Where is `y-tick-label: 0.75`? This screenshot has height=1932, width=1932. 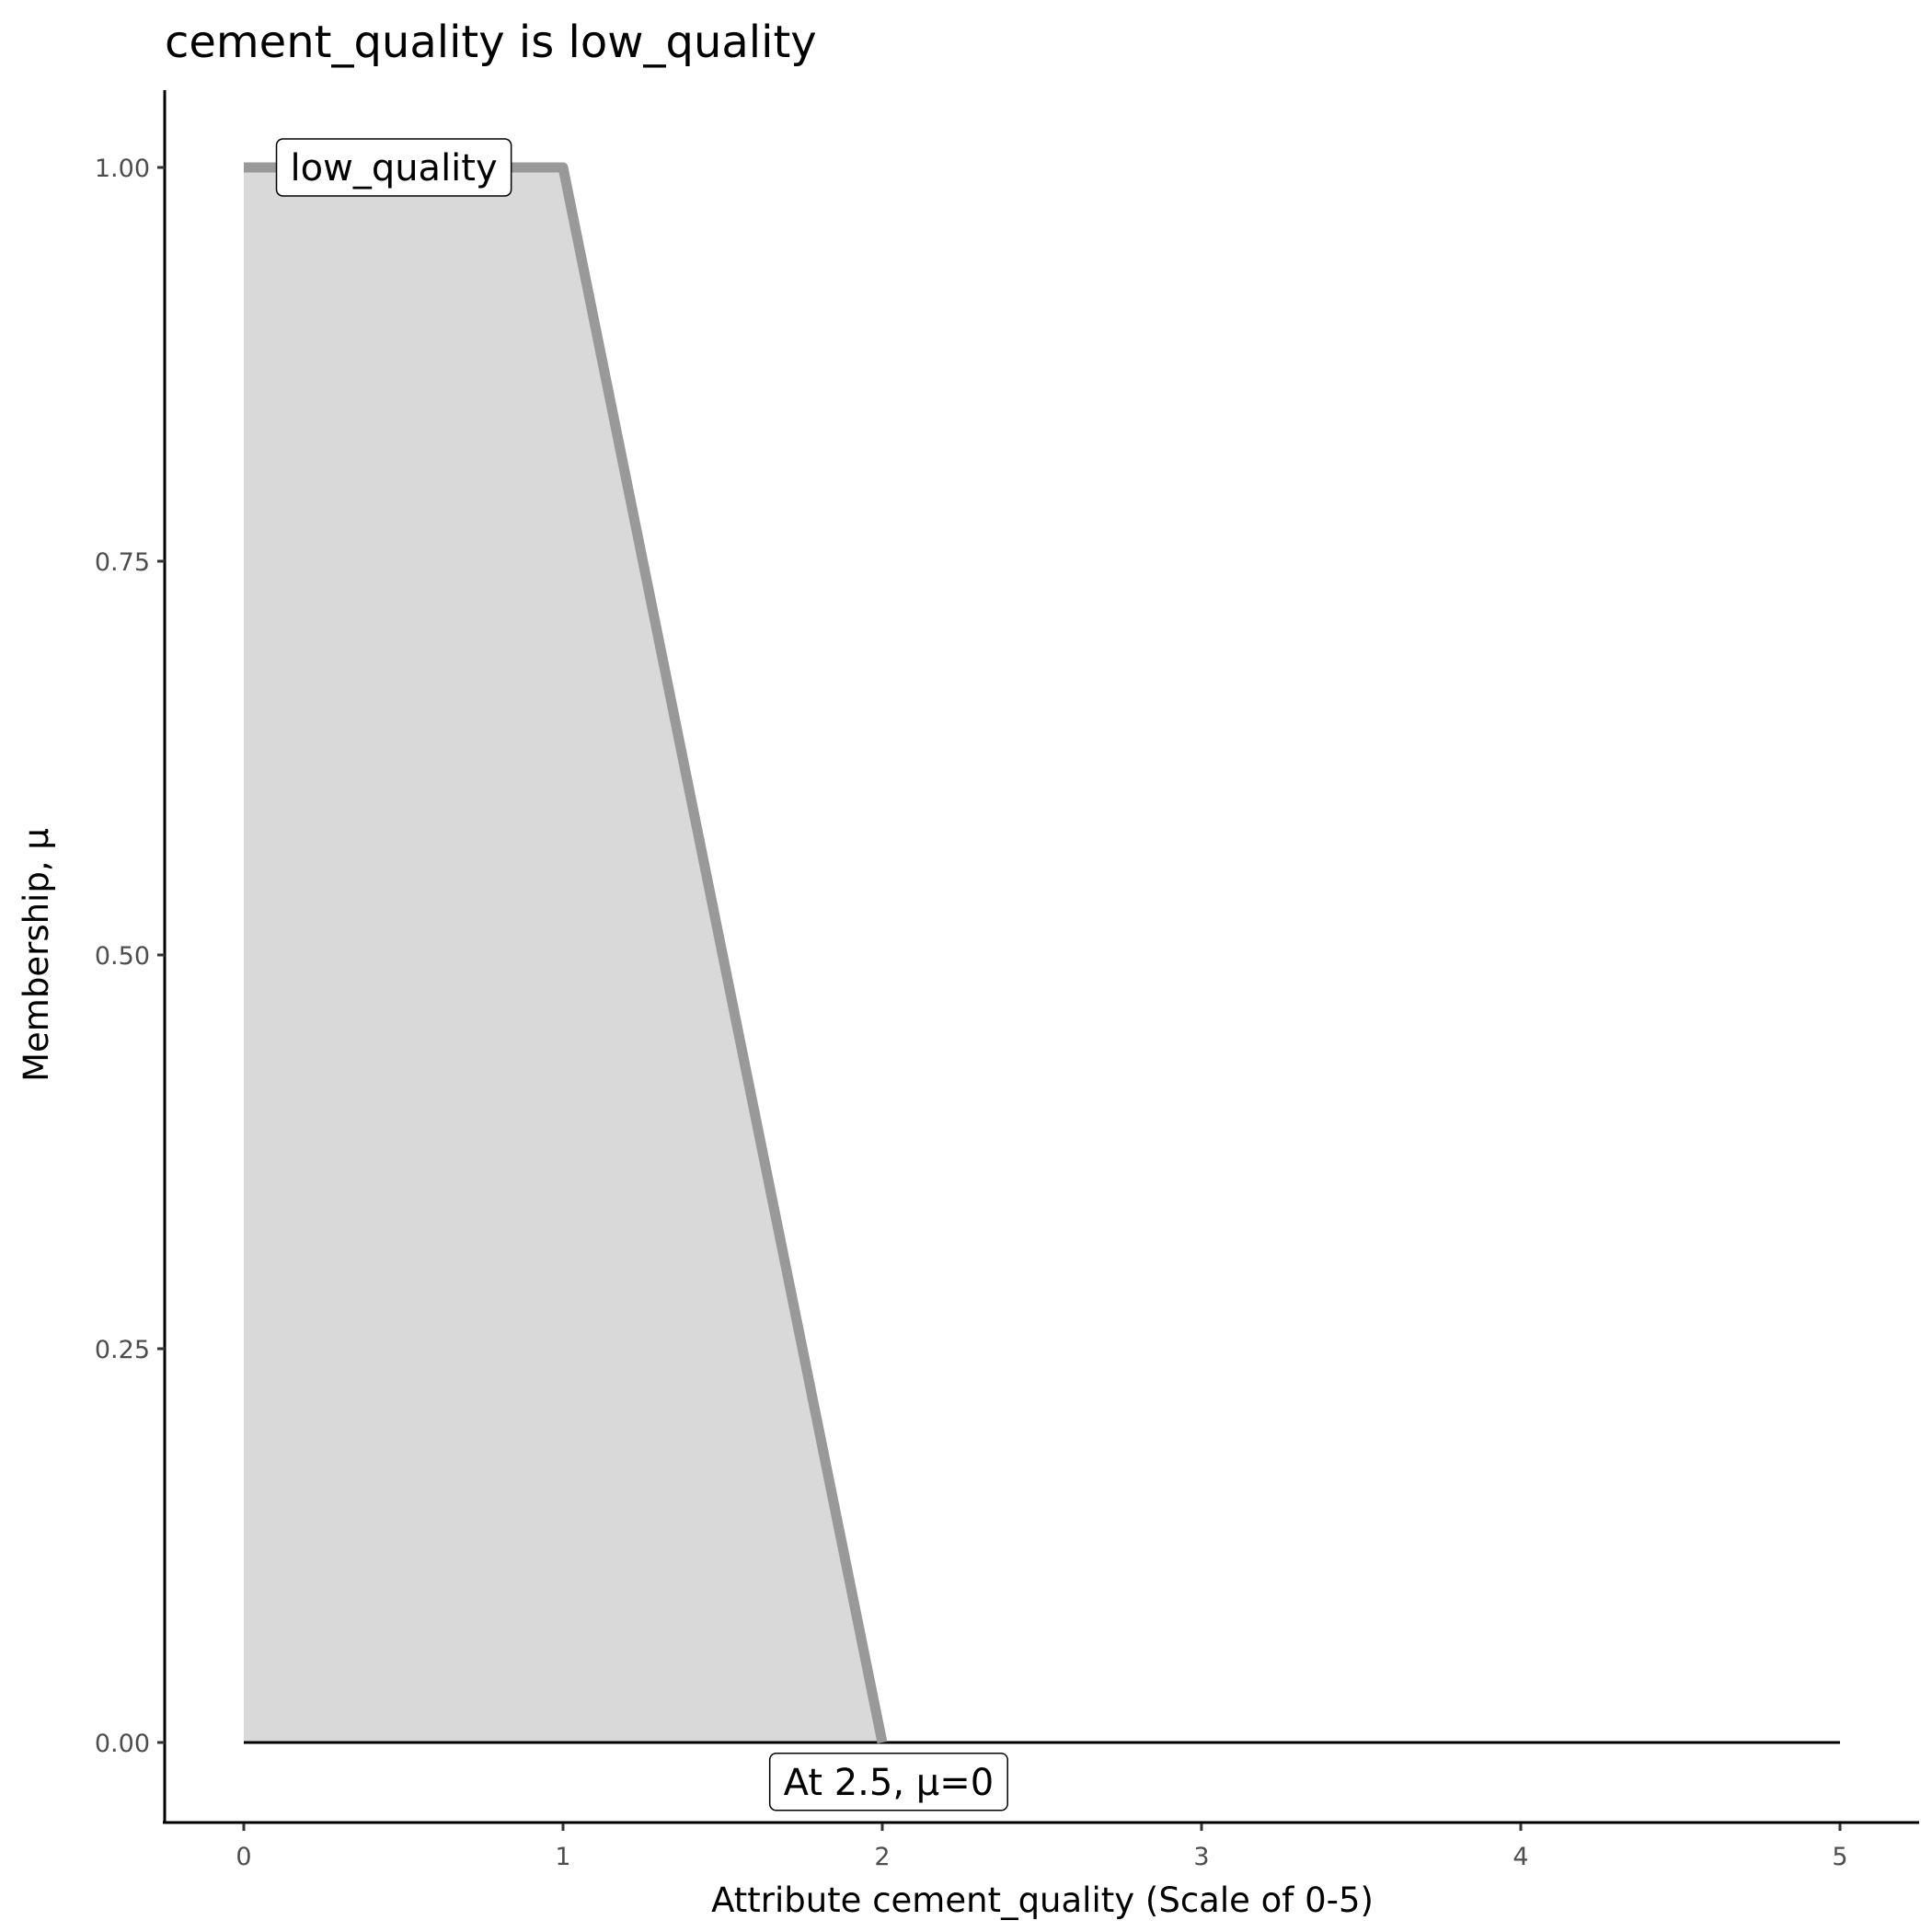
y-tick-label: 0.75 is located at coordinates (122, 562).